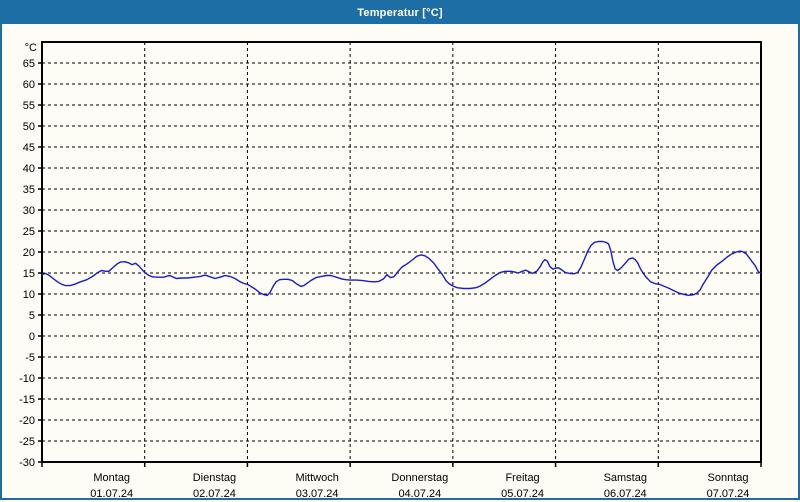 Image resolution: width=800 pixels, height=502 pixels. What do you see at coordinates (29, 169) in the screenshot?
I see `y-tick-label: 40` at bounding box center [29, 169].